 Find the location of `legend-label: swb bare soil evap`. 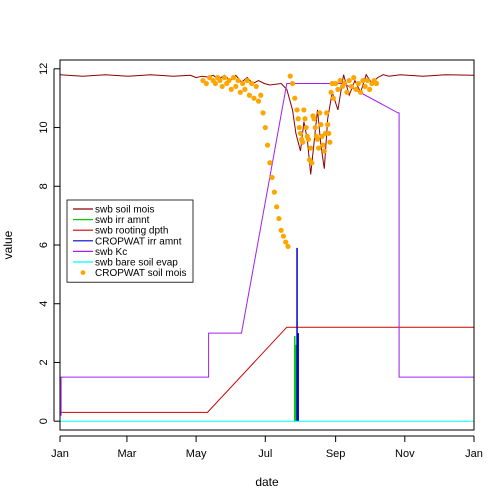

legend-label: swb bare soil evap is located at coordinates (136, 263).